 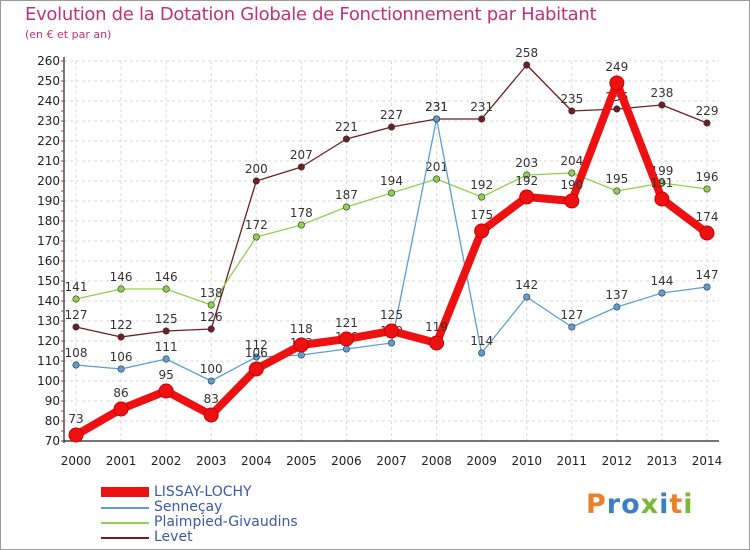 I want to click on data-label-senne-ay: 142, so click(x=526, y=285).